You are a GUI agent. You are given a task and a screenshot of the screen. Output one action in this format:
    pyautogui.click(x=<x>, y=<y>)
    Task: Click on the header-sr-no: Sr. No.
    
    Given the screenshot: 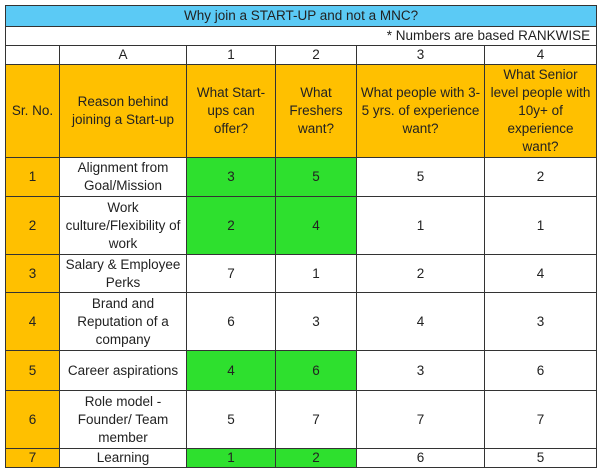 What is the action you would take?
    pyautogui.click(x=32, y=111)
    